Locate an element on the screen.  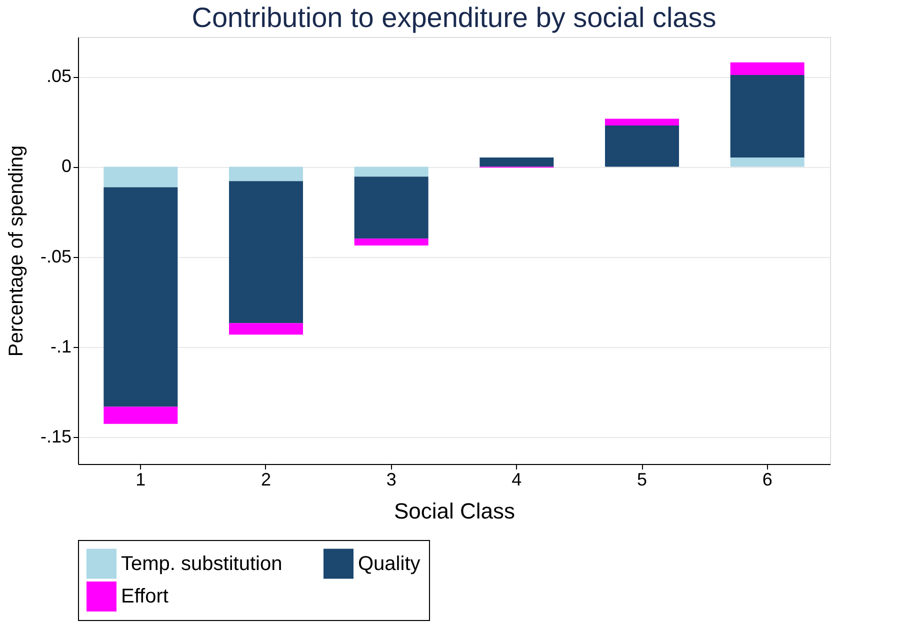
x-tick-label: 3 is located at coordinates (391, 480).